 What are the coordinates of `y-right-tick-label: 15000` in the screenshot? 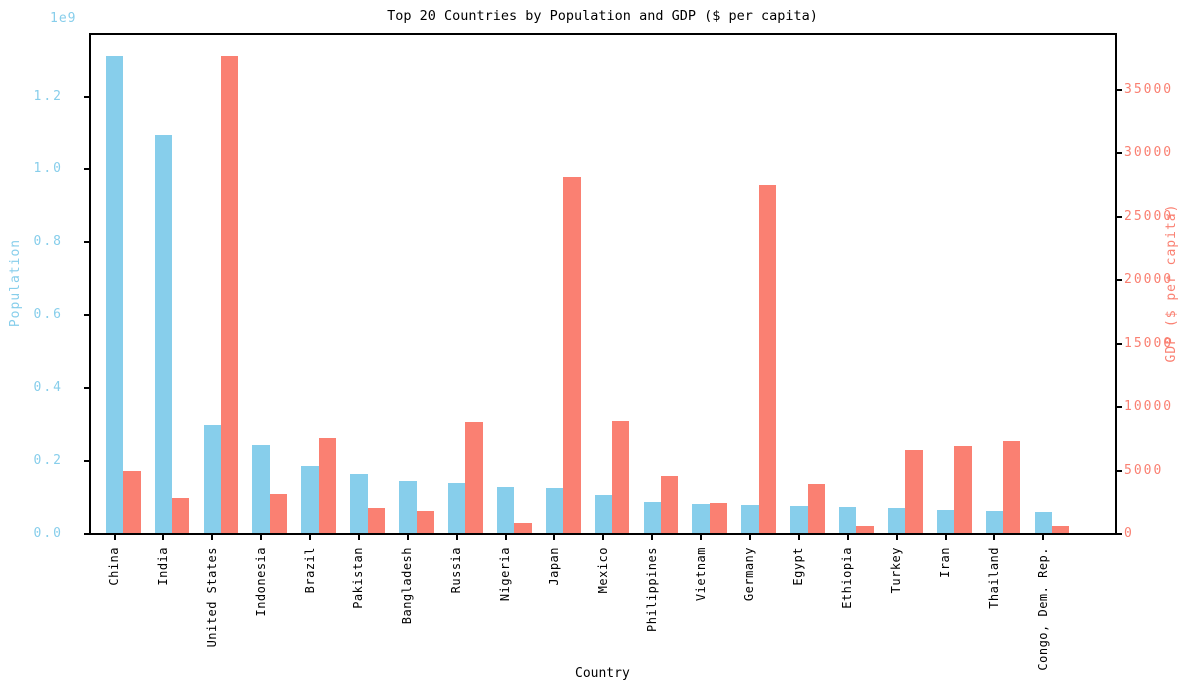 It's located at (1149, 343).